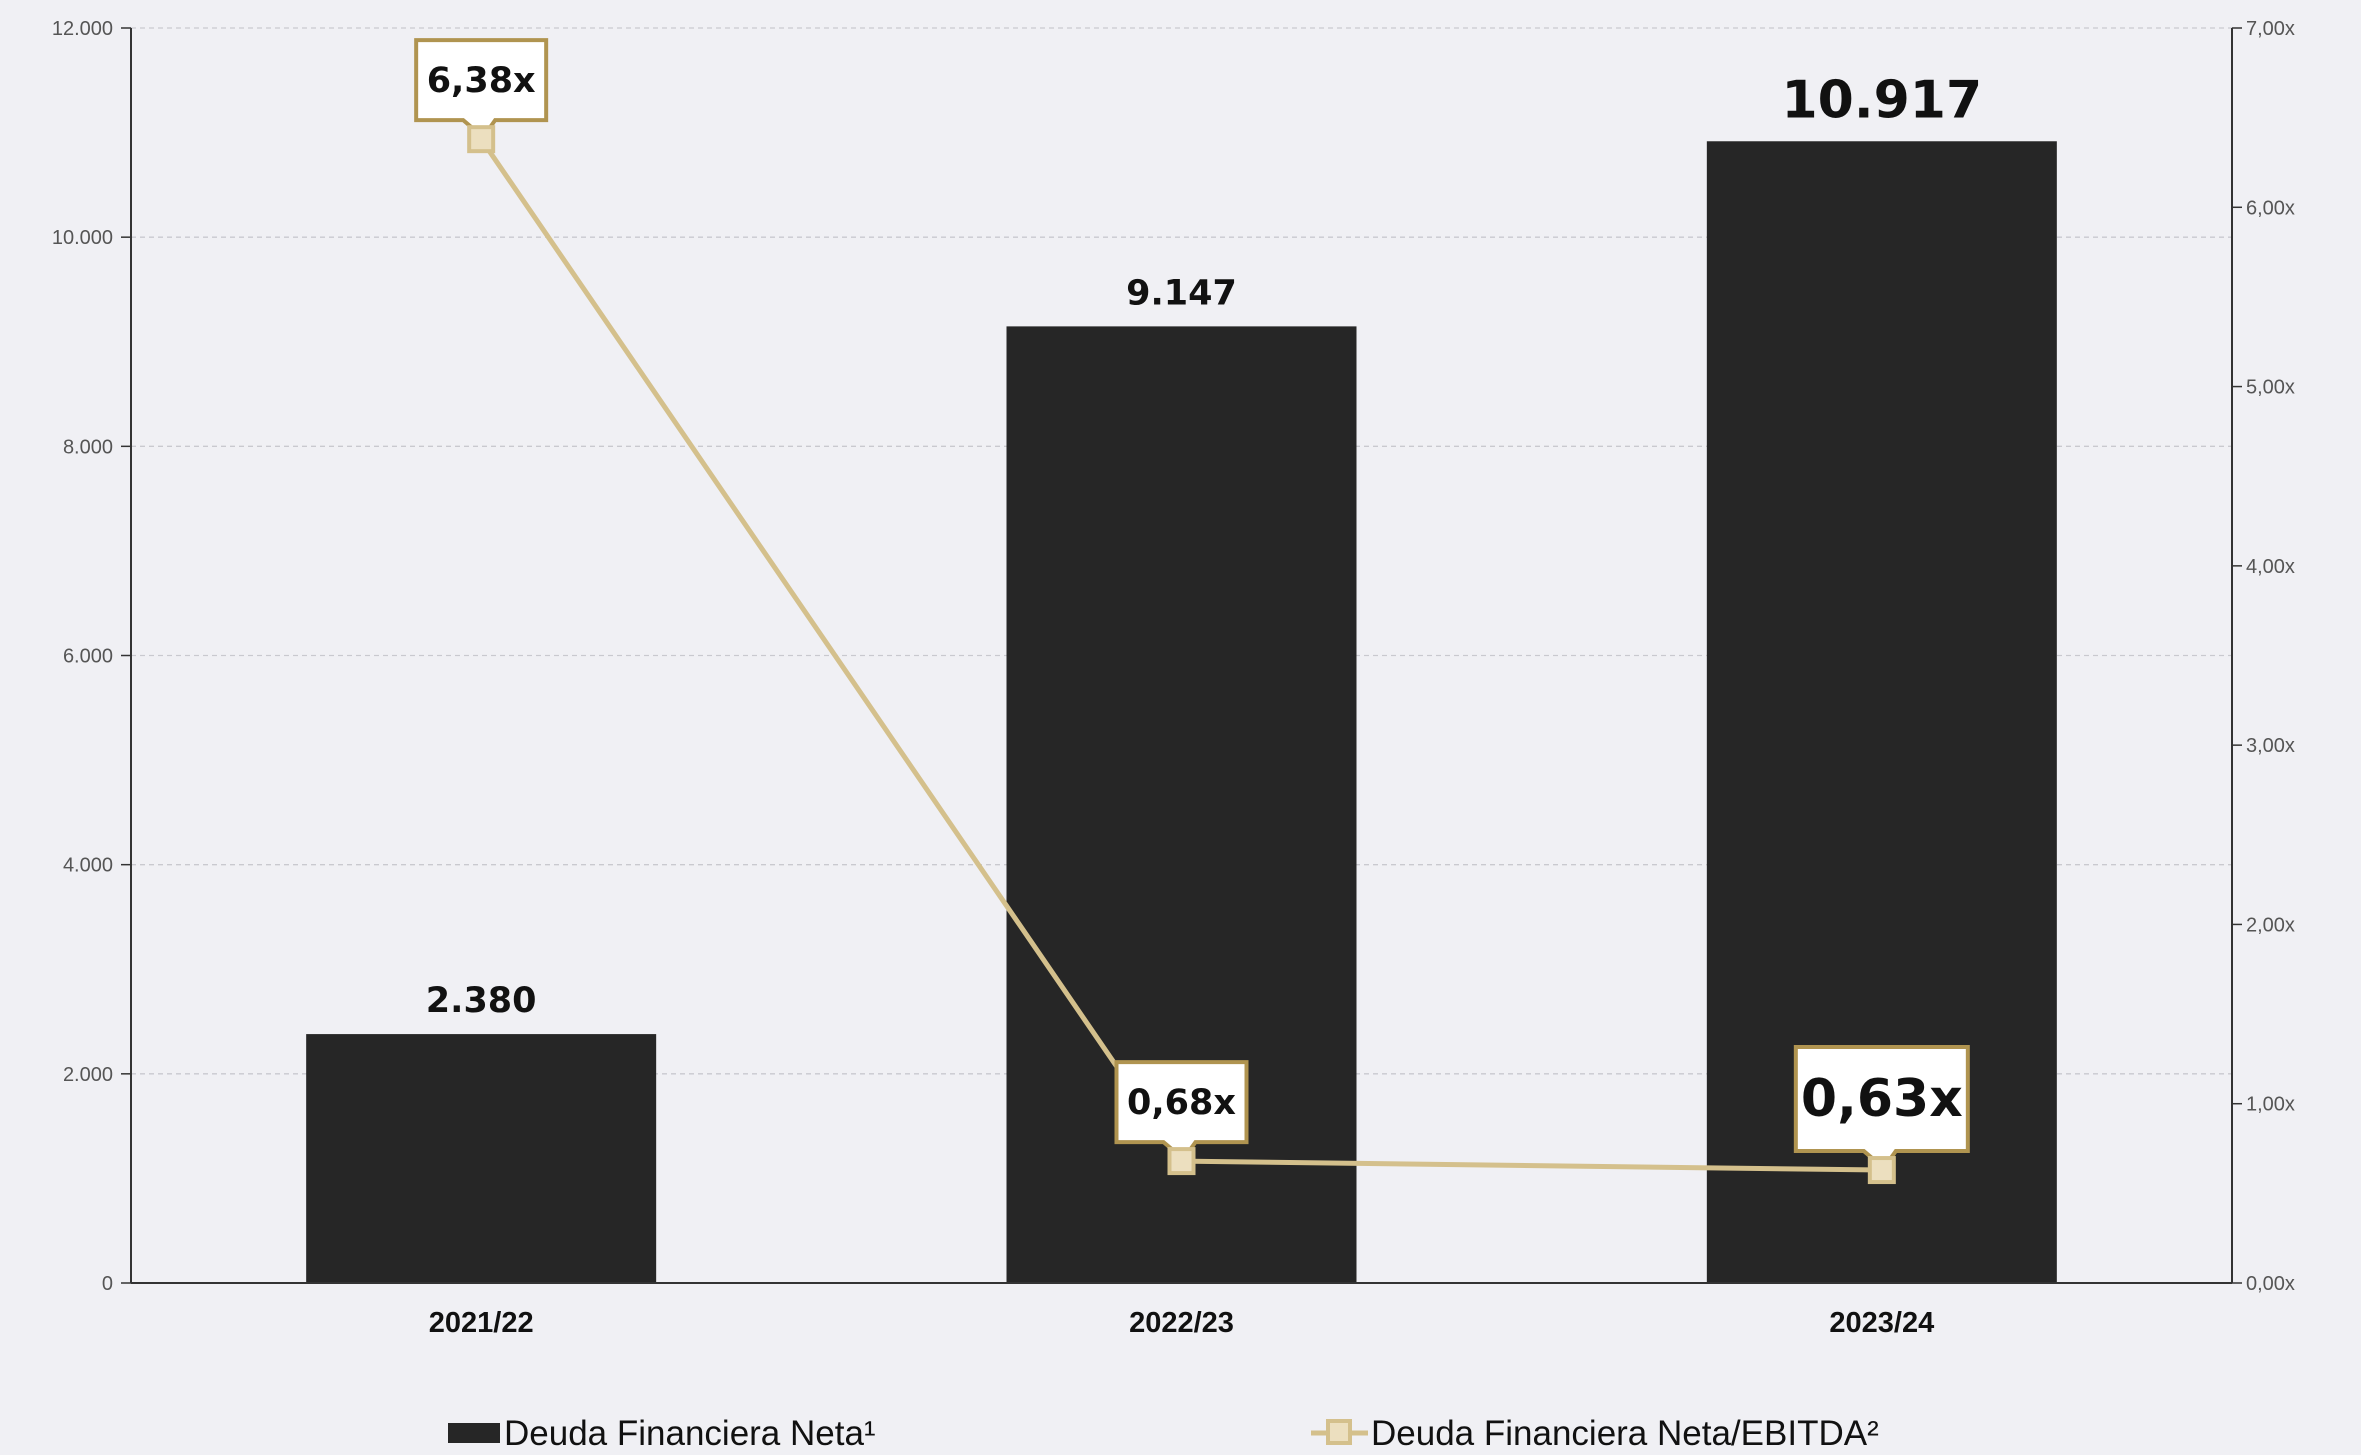 The height and width of the screenshot is (1455, 2361). What do you see at coordinates (88, 657) in the screenshot?
I see `y-left-tick-label: 6.000` at bounding box center [88, 657].